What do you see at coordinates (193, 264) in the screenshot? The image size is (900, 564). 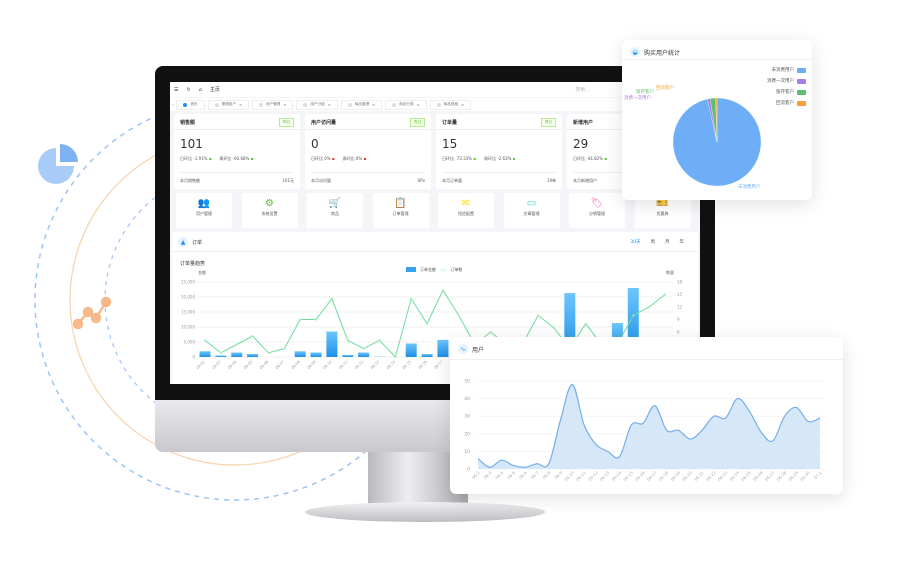 I see `order-chart-title: 订单量趋势` at bounding box center [193, 264].